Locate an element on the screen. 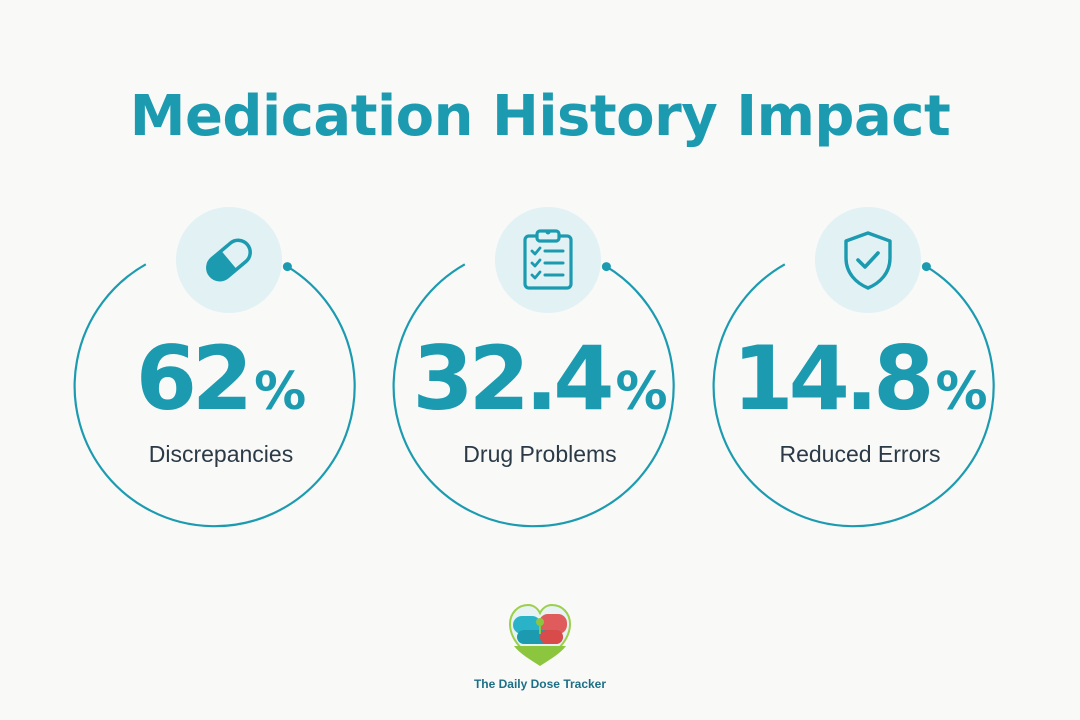 This screenshot has height=720, width=1080. stat-label: Discrepancies is located at coordinates (221, 454).